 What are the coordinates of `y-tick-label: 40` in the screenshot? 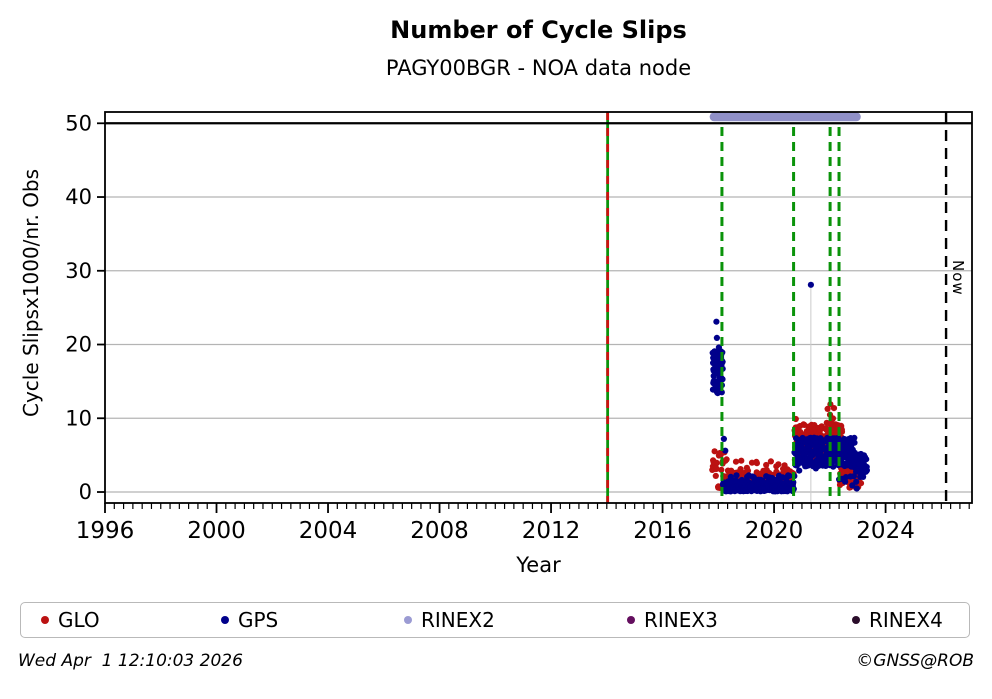 It's located at (78, 197).